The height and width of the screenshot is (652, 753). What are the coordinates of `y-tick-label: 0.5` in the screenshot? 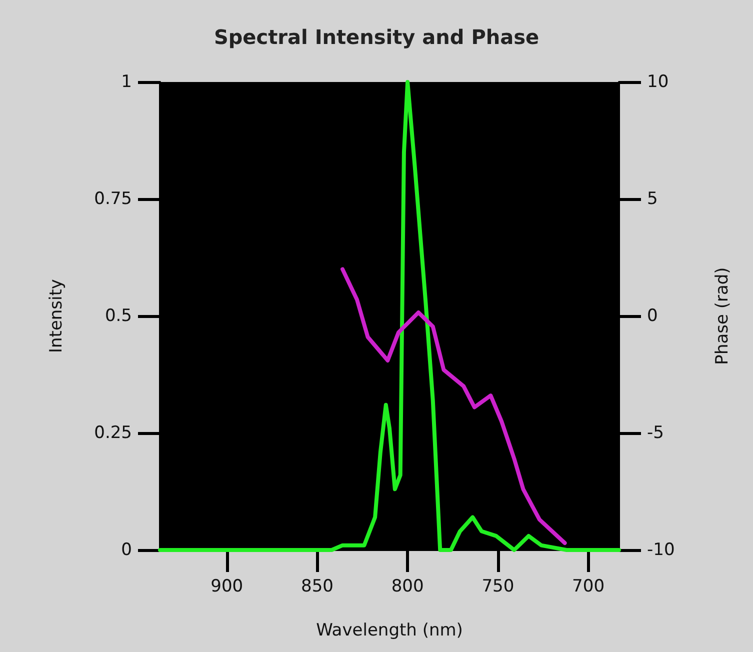 It's located at (118, 316).